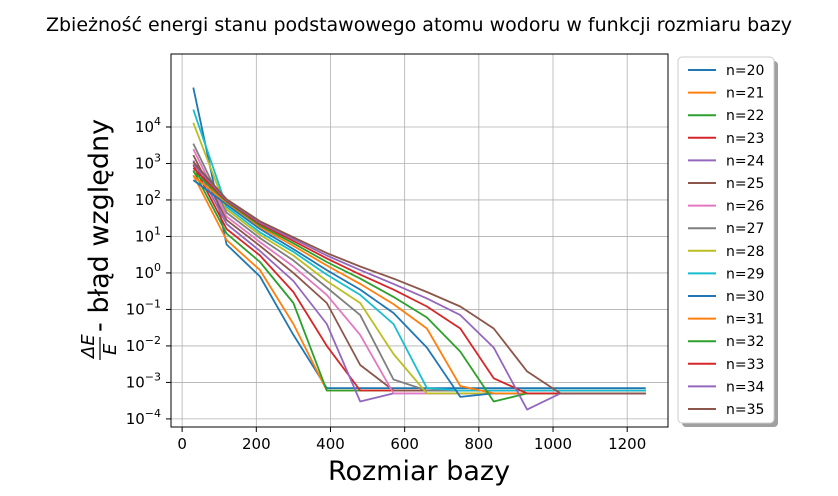  What do you see at coordinates (419, 471) in the screenshot?
I see `x-axis-label: Rozmiar bazy` at bounding box center [419, 471].